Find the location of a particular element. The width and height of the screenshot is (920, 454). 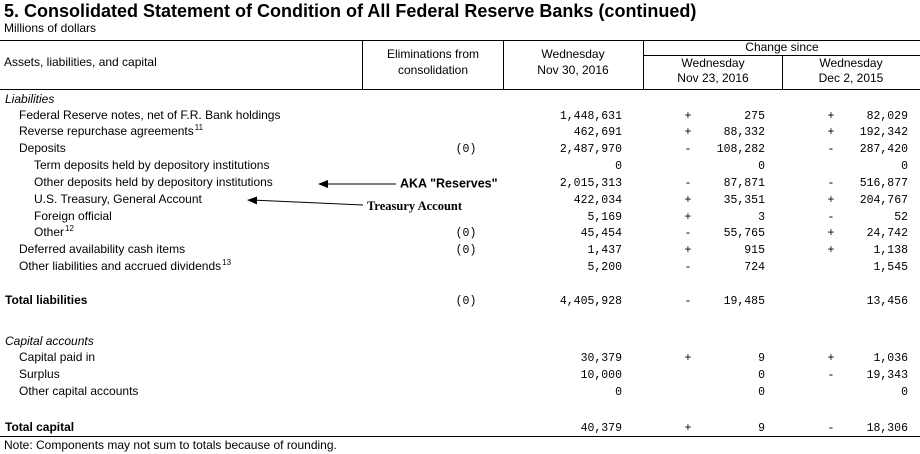

row-label: U.S. Treasury, General Account is located at coordinates (118, 199).